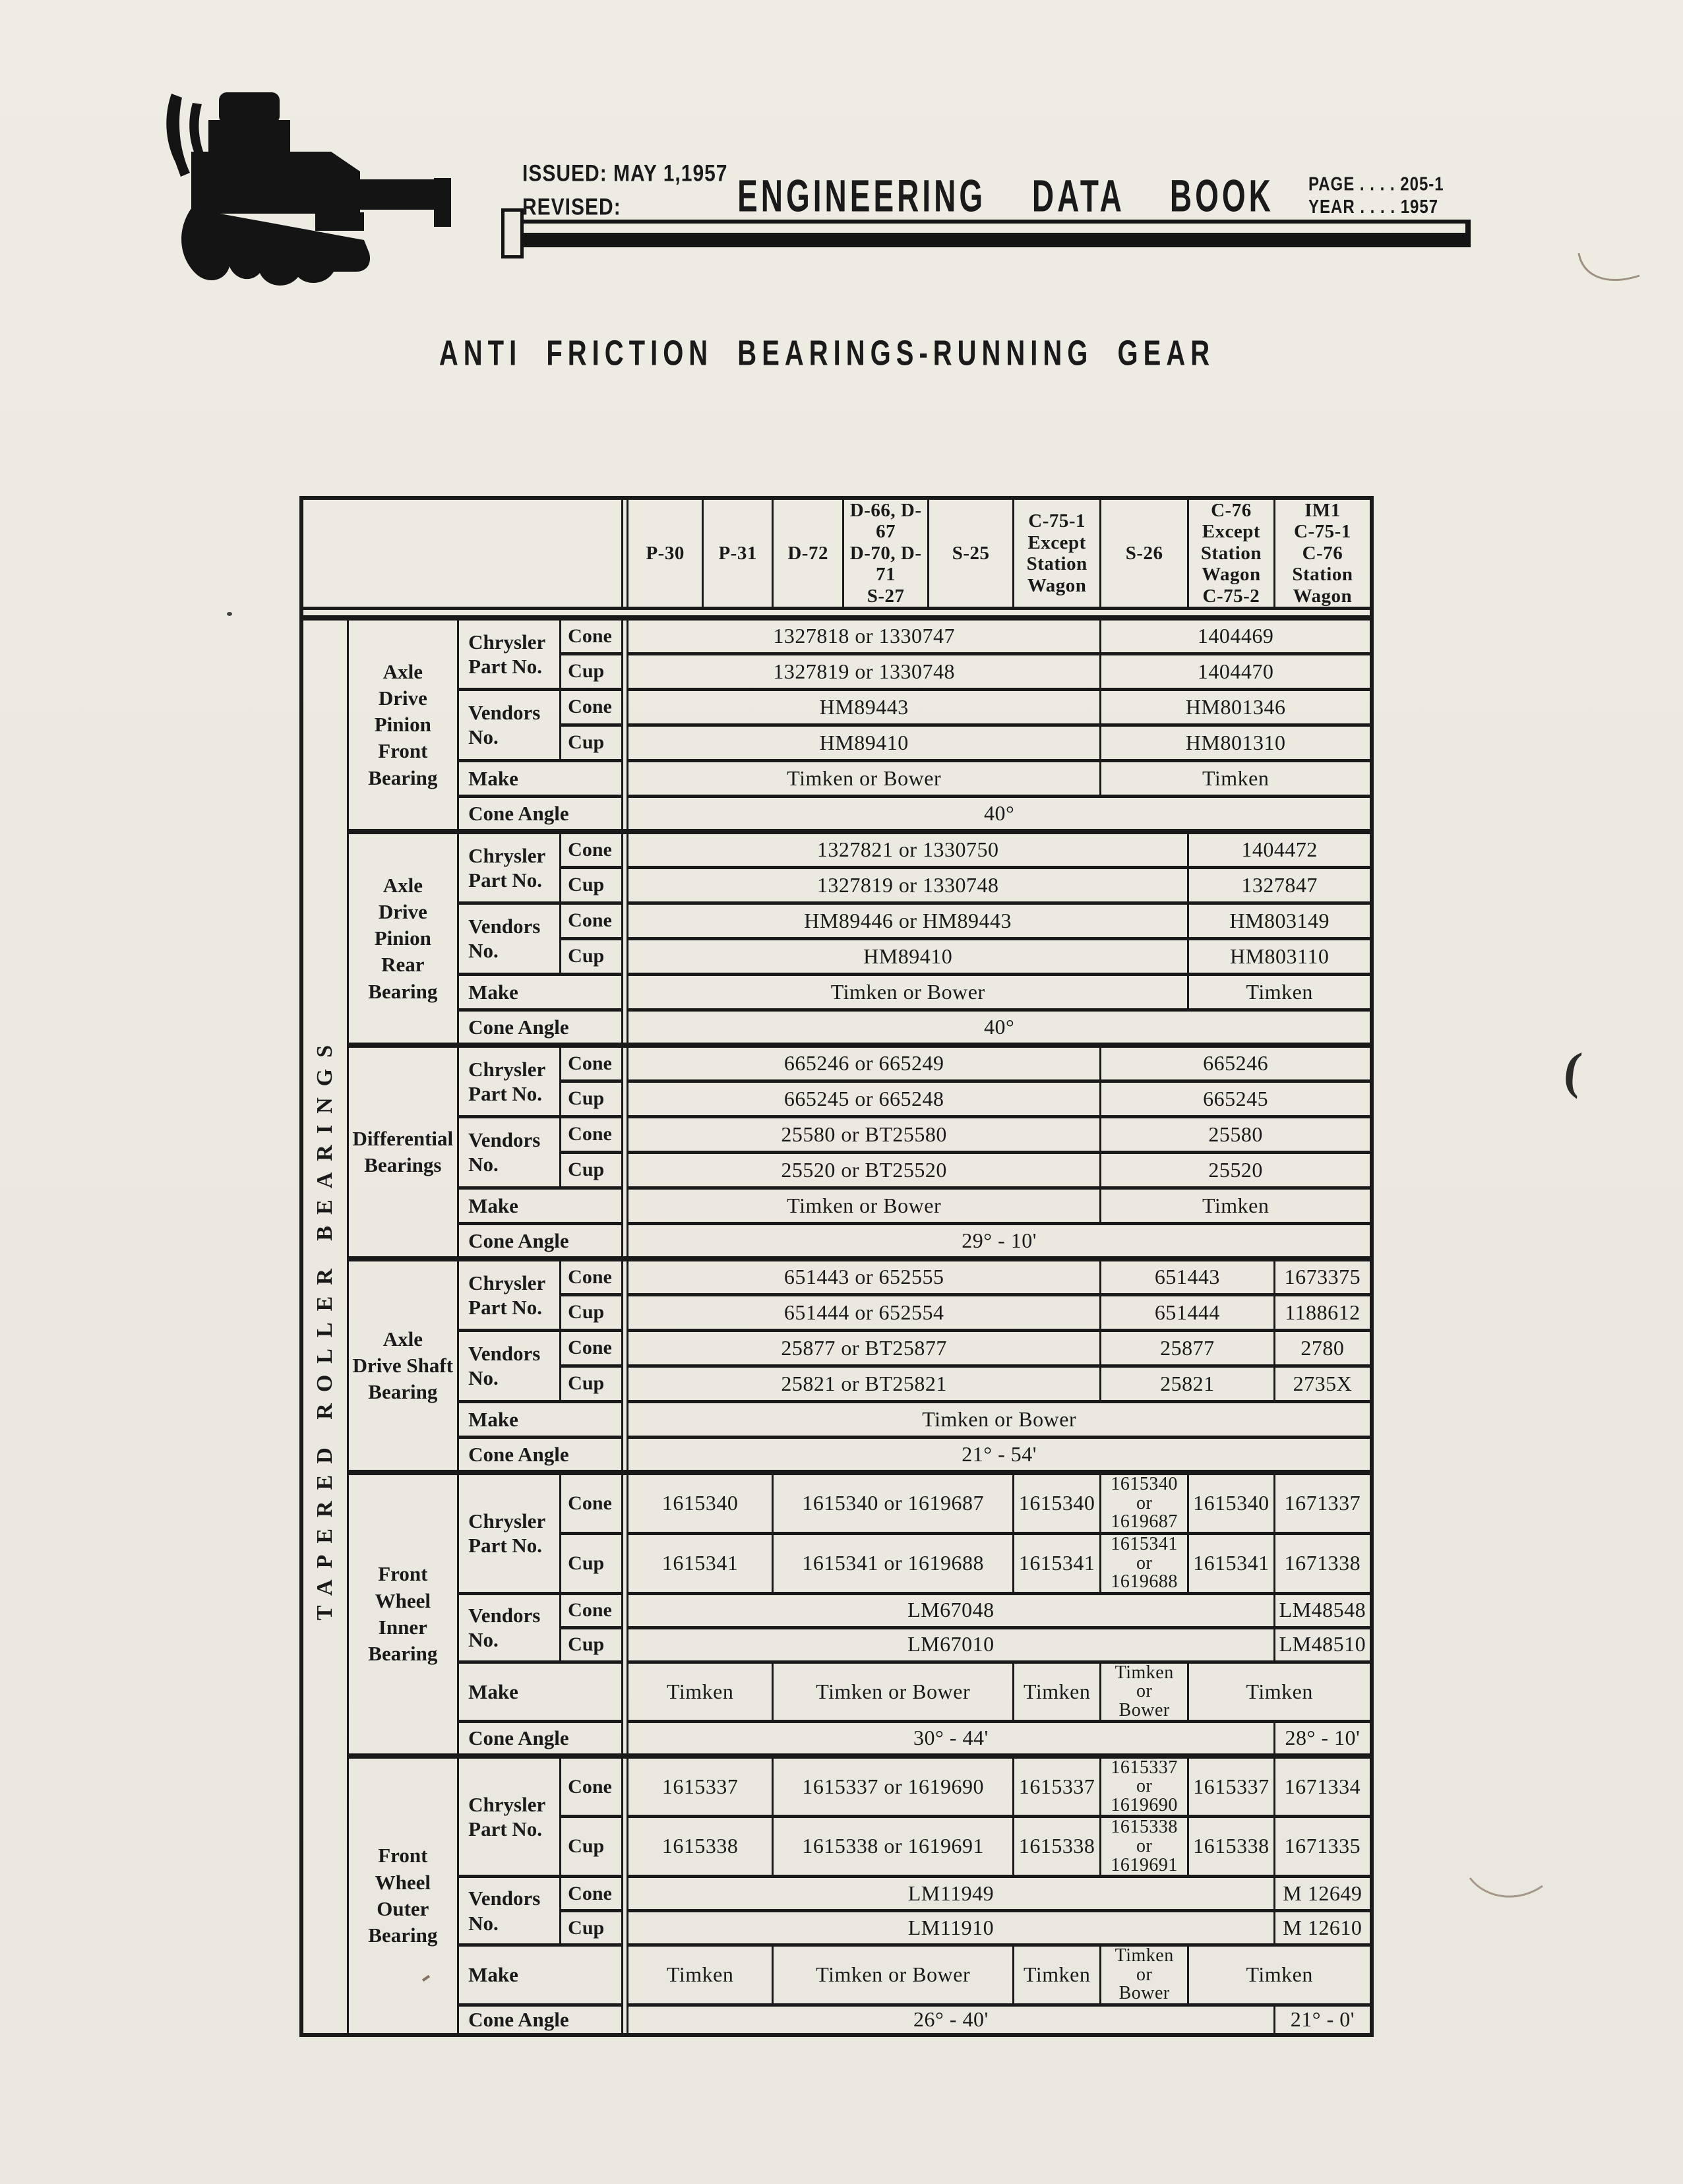  I want to click on value-cell: 1404472, so click(1280, 849).